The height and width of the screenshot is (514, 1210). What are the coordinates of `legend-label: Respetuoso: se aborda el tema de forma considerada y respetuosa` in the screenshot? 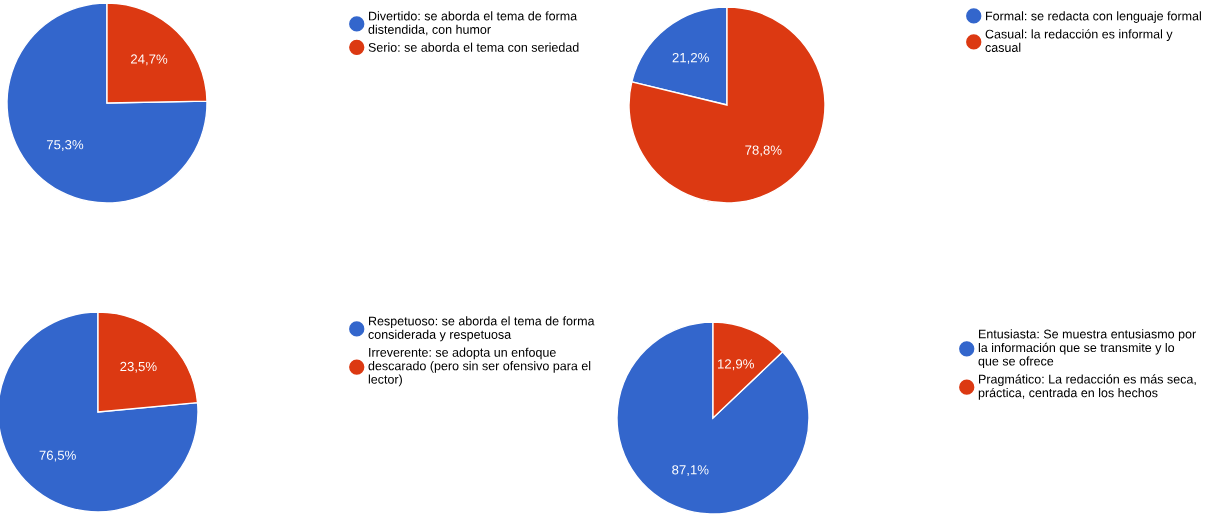 It's located at (481, 329).